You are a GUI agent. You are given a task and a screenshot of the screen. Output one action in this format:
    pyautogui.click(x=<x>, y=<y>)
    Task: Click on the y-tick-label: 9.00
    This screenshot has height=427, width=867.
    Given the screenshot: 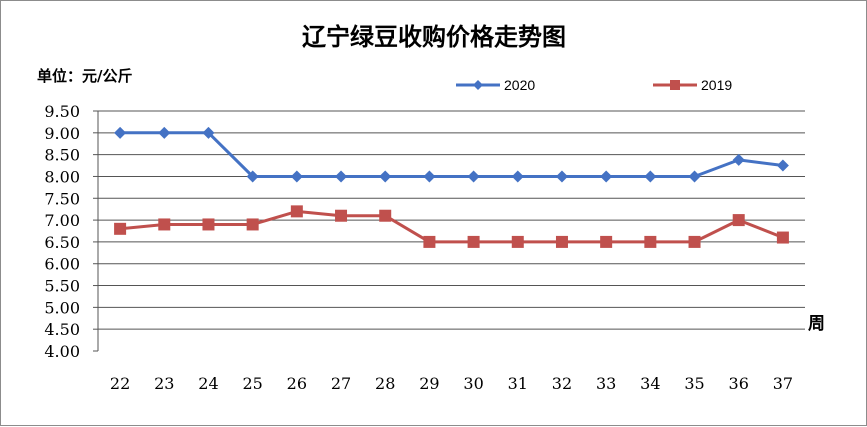 What is the action you would take?
    pyautogui.click(x=62, y=133)
    